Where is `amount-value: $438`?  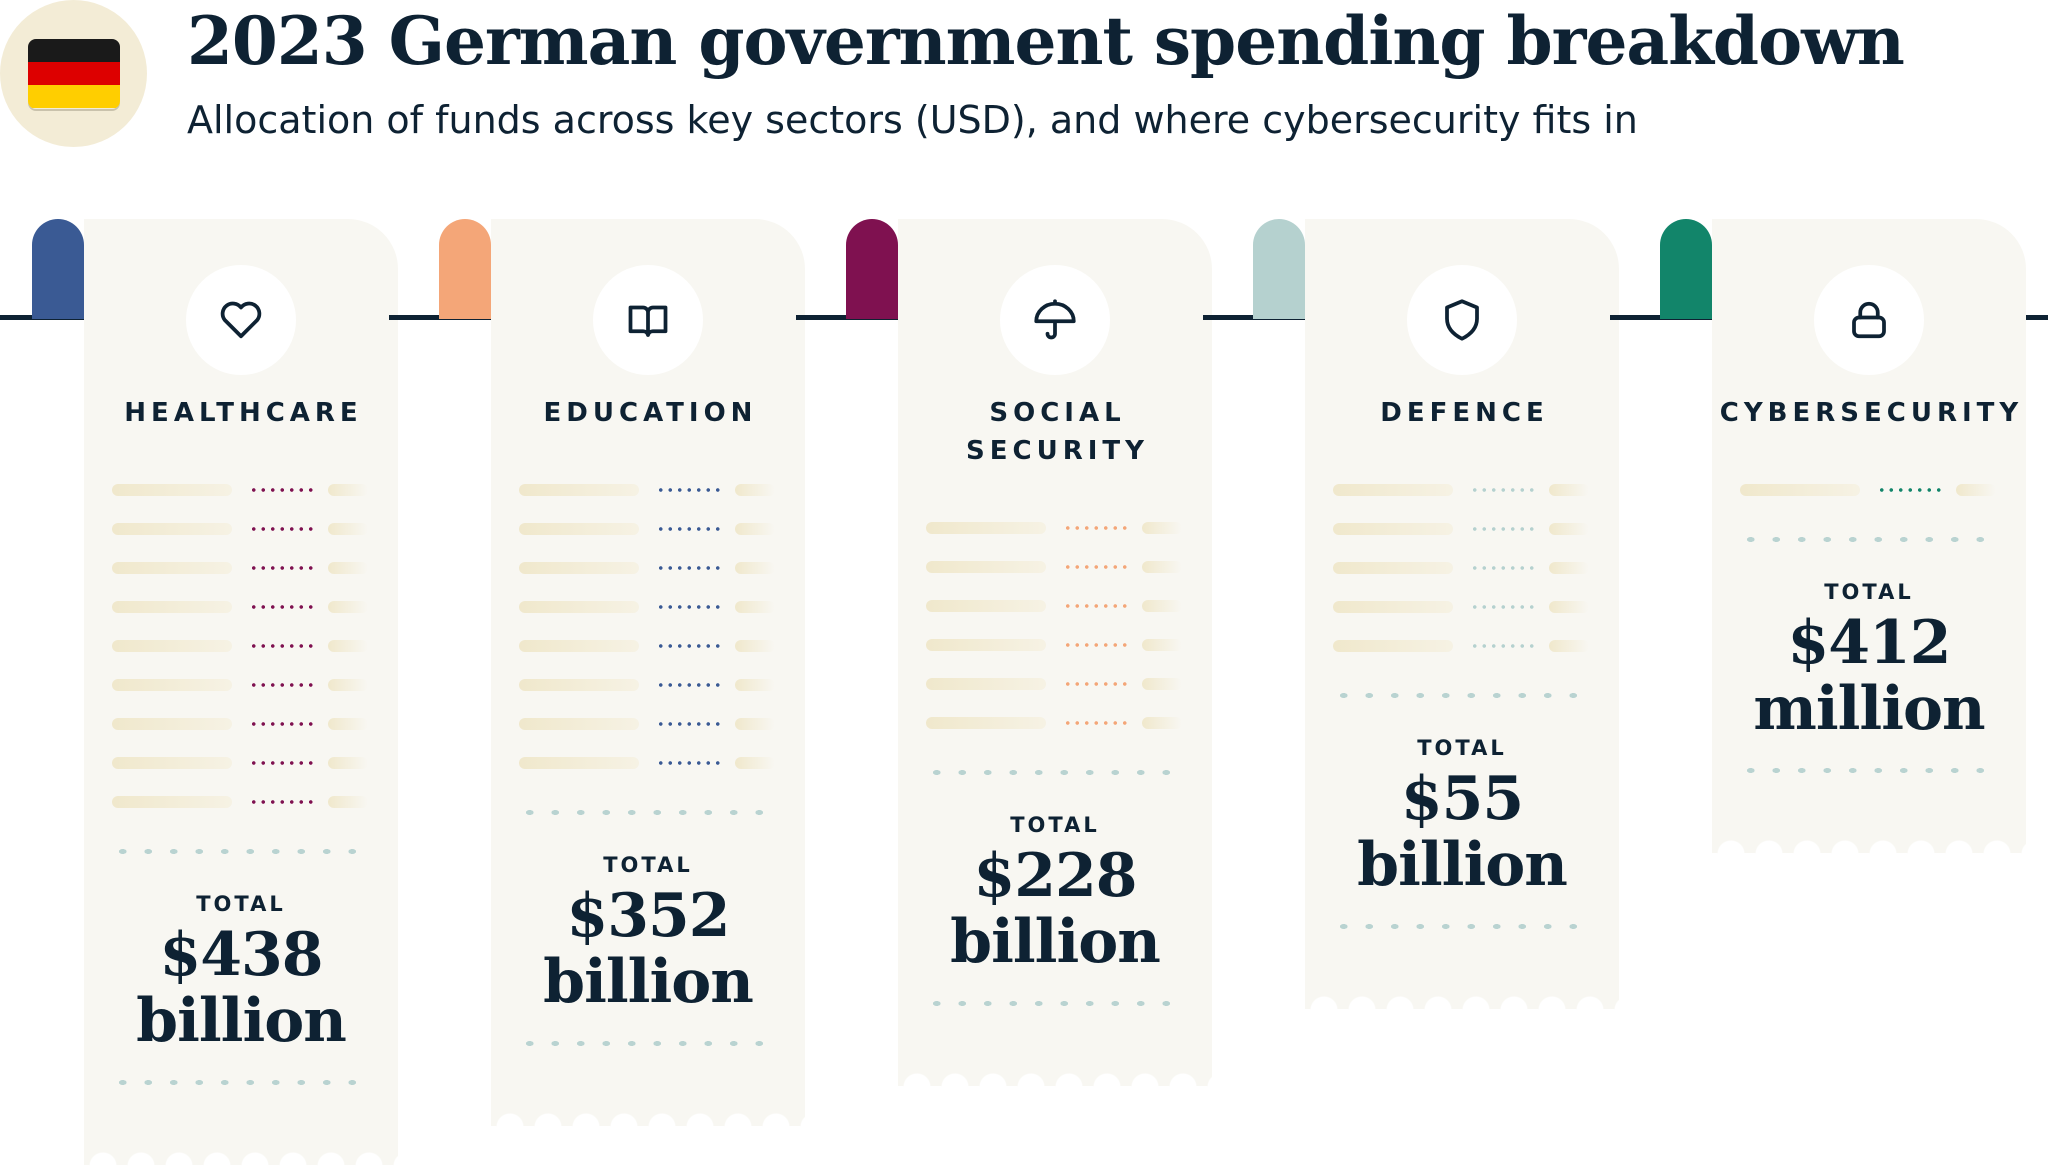
amount-value: $438 is located at coordinates (241, 955).